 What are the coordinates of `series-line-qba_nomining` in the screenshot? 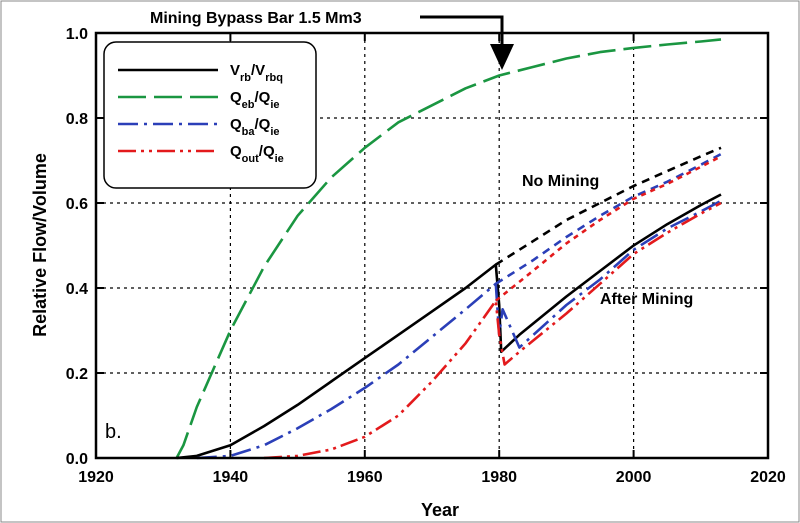 It's located at (608, 218).